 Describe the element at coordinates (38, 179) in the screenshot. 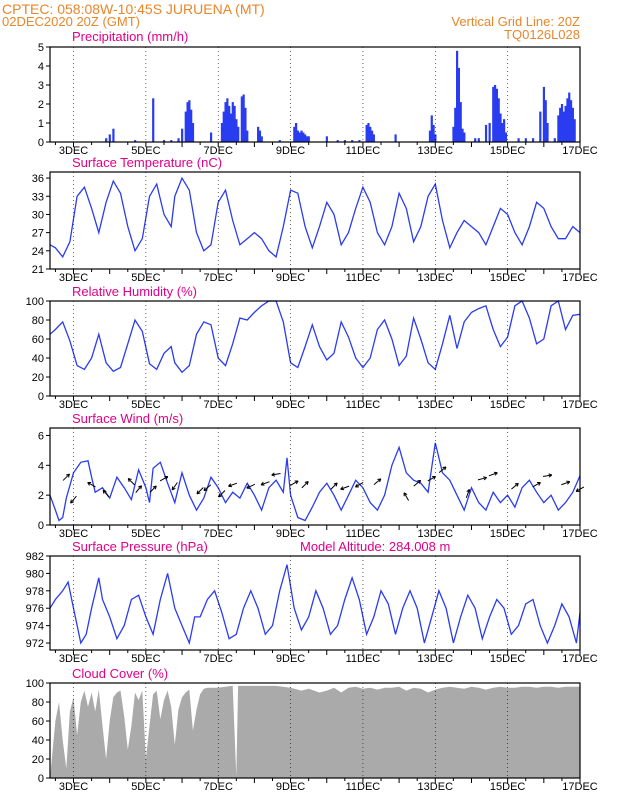

I see `y-tick-label: 36` at that location.